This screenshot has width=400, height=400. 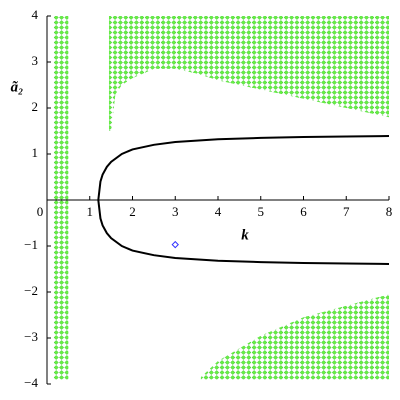 I want to click on x-tick-label: 1, so click(x=90, y=211).